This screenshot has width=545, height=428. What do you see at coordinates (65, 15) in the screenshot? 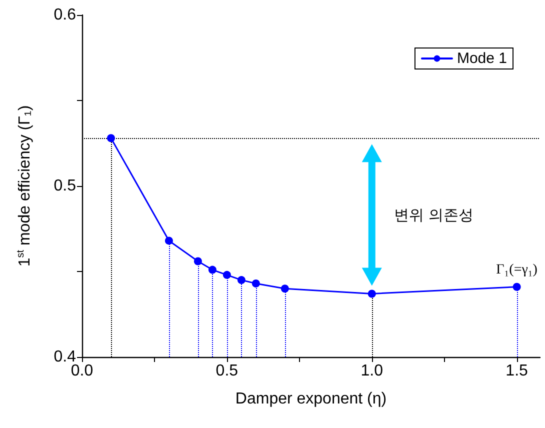
I see `y-tick-label: 0.6` at bounding box center [65, 15].